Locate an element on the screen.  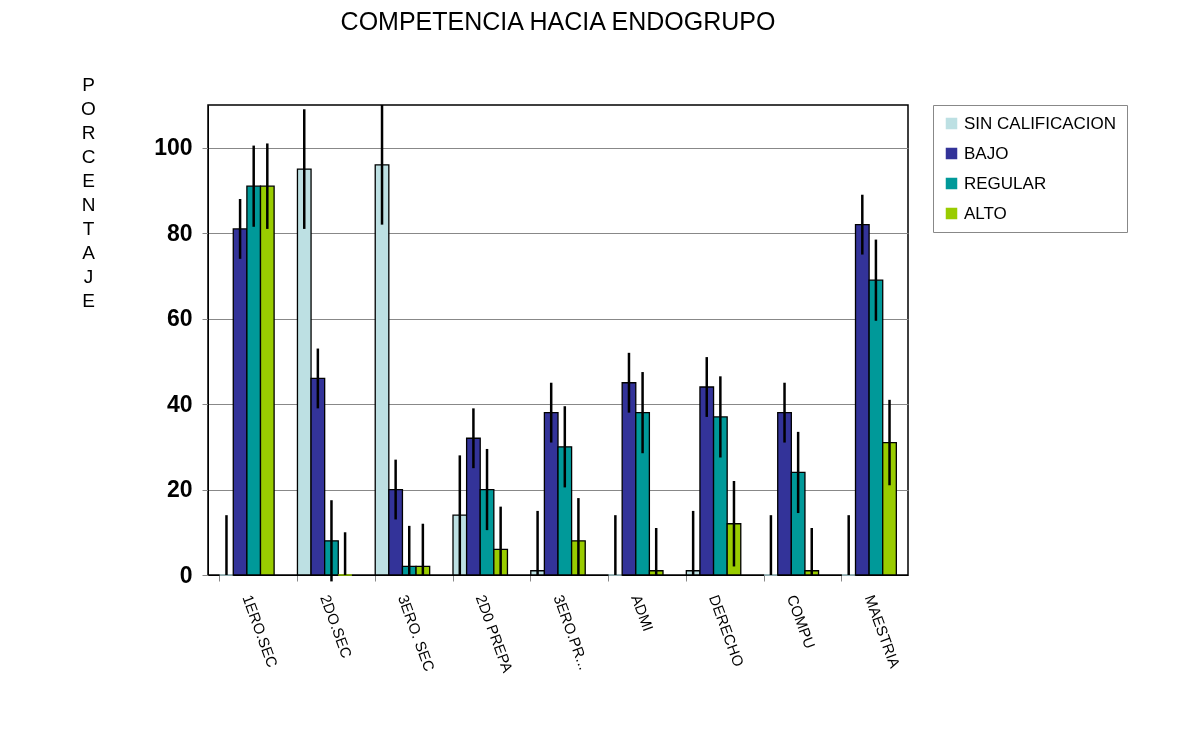
legend-label: ALTO is located at coordinates (985, 213).